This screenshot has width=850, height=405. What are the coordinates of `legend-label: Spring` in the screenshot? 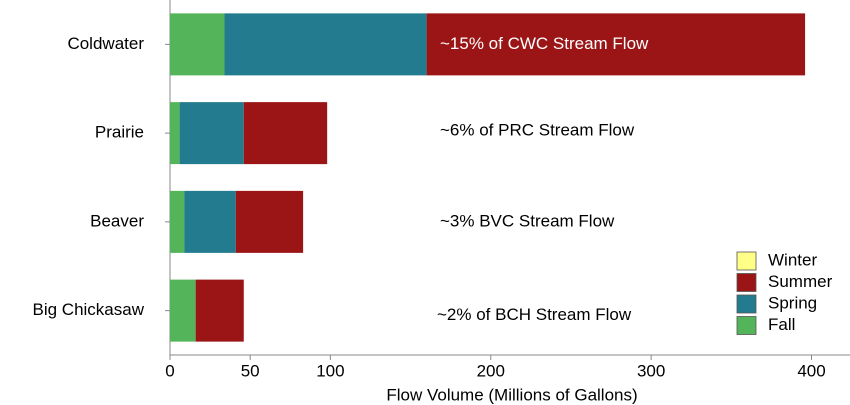 It's located at (792, 302).